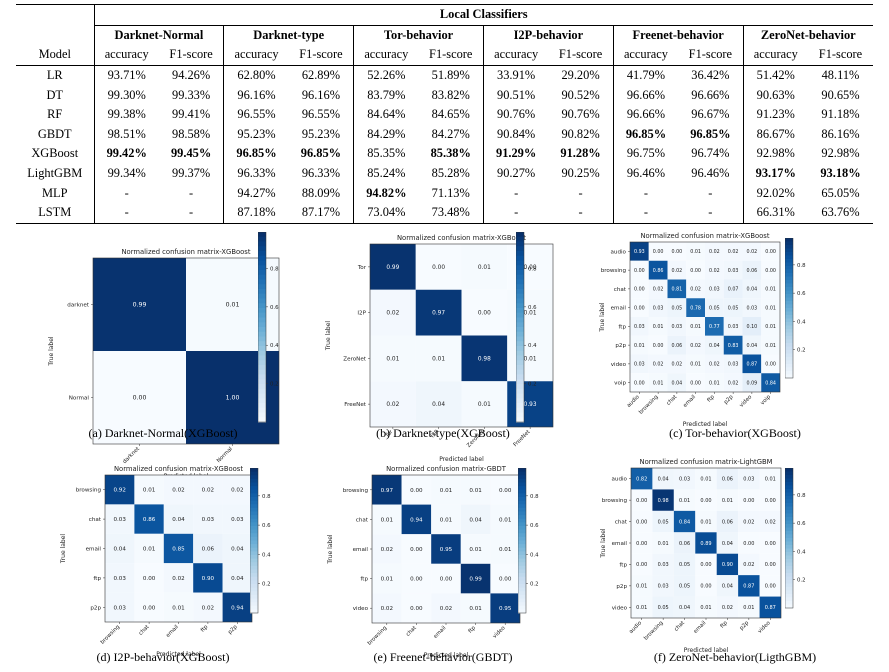  I want to click on colorbar-tick-label: 0.4, so click(801, 552).